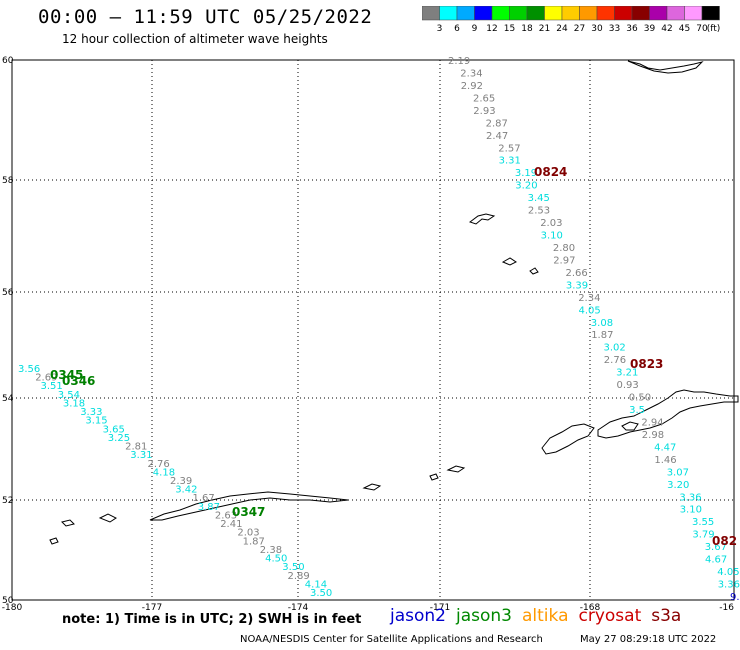 The image size is (740, 650). I want to click on wave-height-value: 2.80, so click(564, 248).